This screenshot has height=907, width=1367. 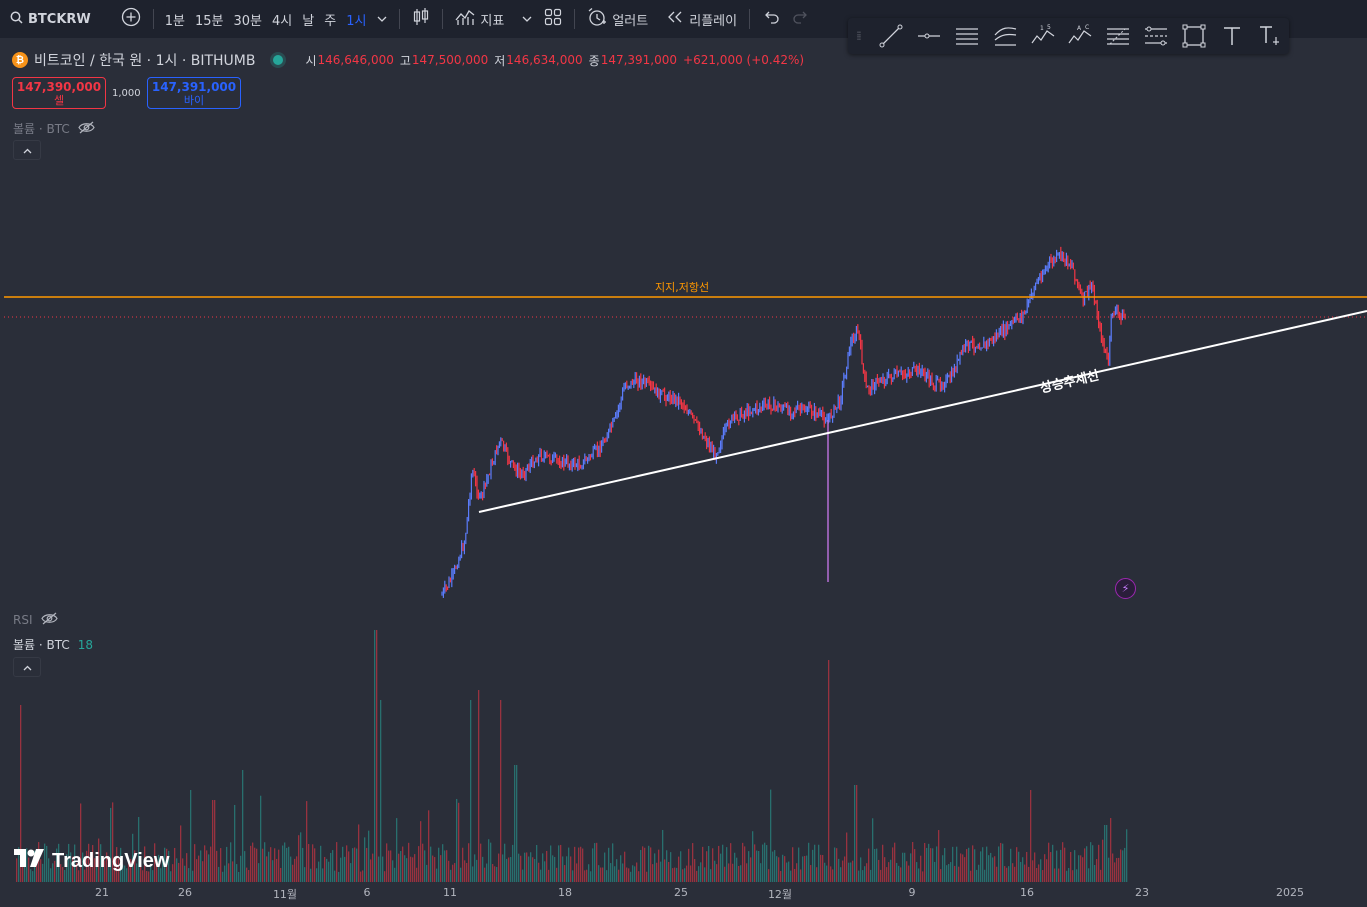 I want to click on volume-overlay-legend: 볼륨 · BTC, so click(x=54, y=128).